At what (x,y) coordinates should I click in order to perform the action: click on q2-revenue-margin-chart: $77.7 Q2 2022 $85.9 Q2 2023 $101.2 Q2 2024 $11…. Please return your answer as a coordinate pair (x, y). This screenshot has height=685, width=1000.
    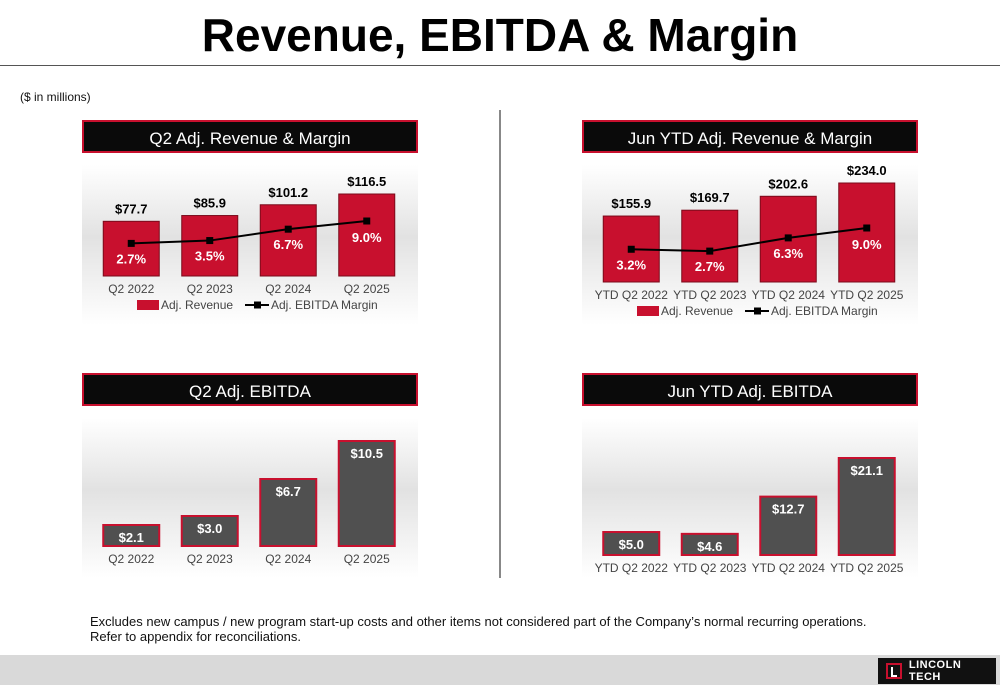
    Looking at the image, I should click on (249, 243).